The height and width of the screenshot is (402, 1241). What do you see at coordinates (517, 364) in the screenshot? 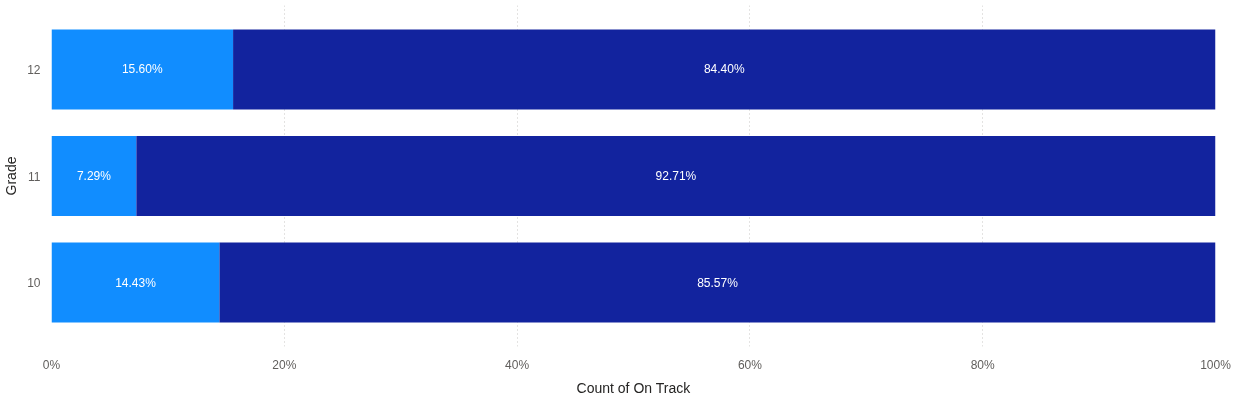
I see `x-tick-label: 40%` at bounding box center [517, 364].